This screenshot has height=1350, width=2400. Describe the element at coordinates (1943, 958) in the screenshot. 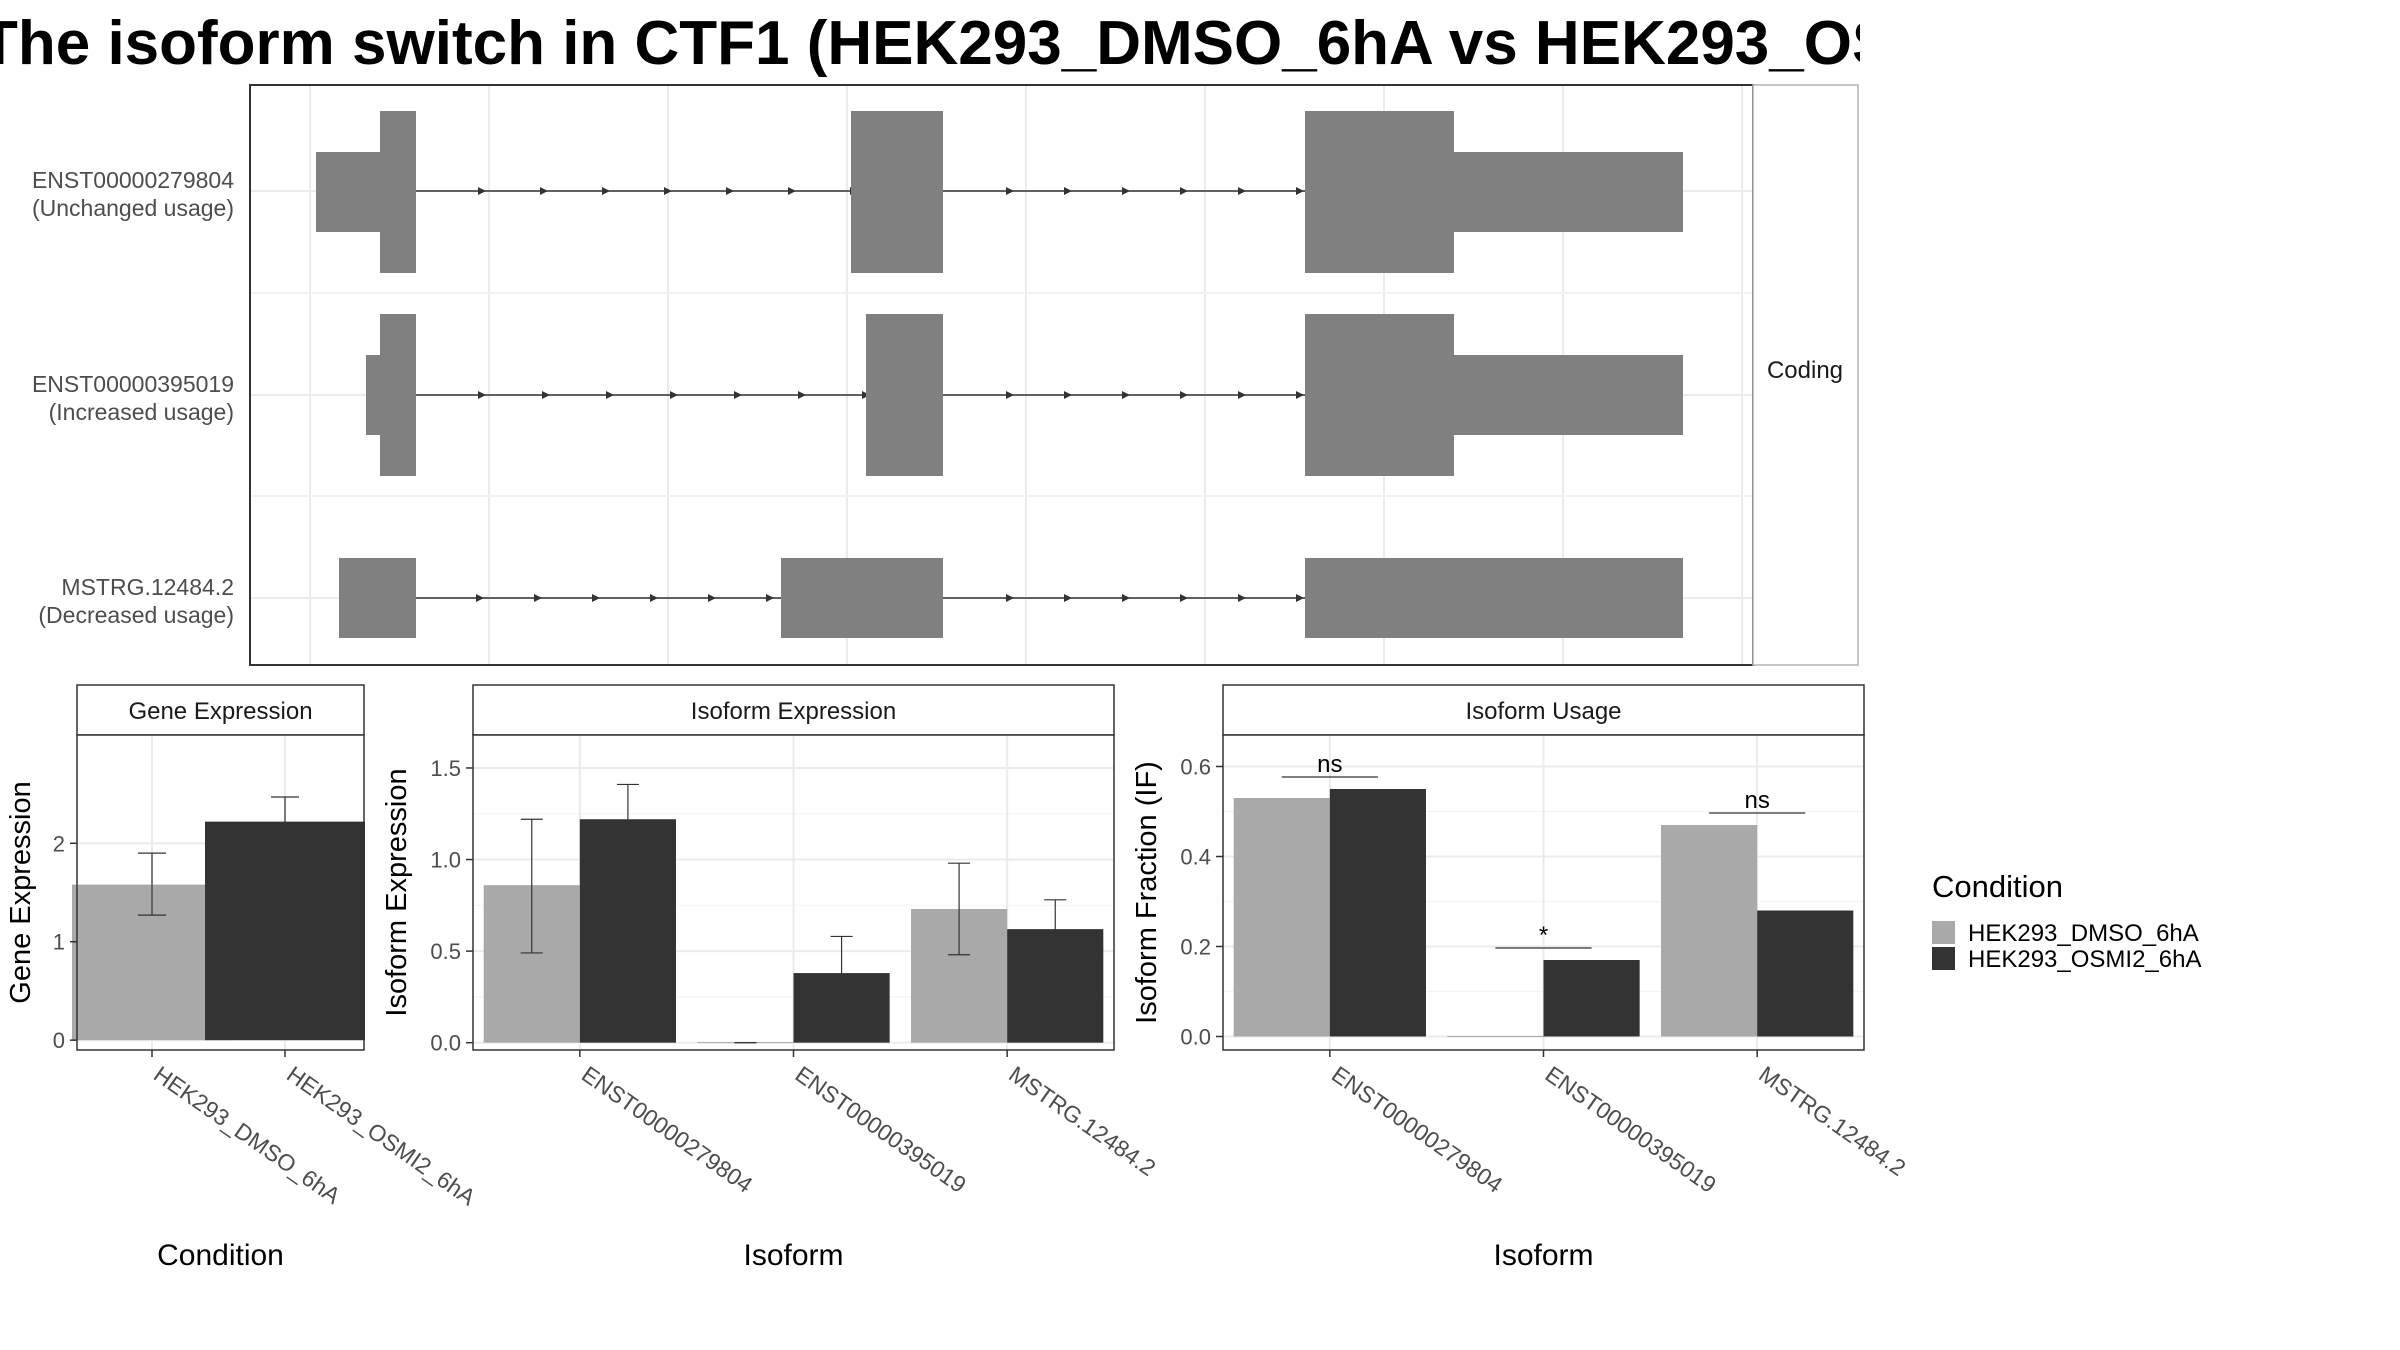

I see `legend-swatch-osmi2` at that location.